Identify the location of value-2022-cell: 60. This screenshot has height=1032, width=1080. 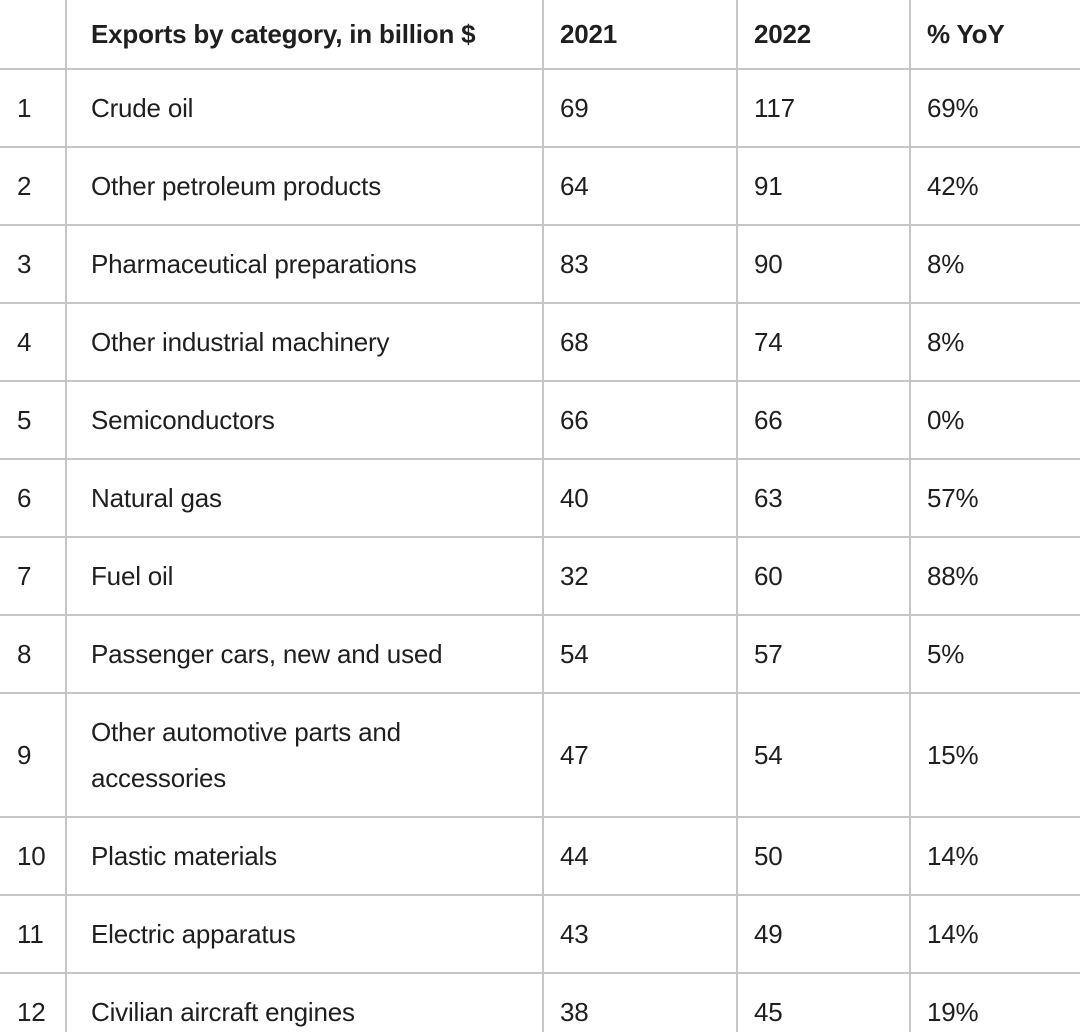
(823, 576).